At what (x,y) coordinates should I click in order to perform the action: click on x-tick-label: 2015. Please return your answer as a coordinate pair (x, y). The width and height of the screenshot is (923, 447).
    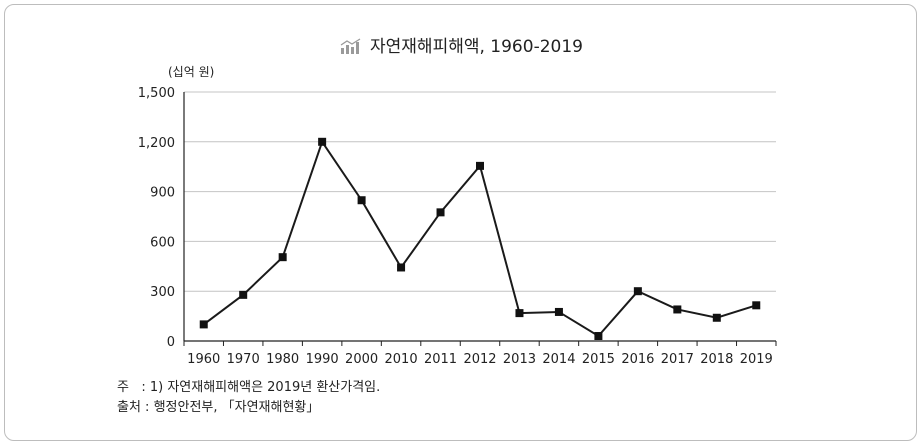
    Looking at the image, I should click on (598, 359).